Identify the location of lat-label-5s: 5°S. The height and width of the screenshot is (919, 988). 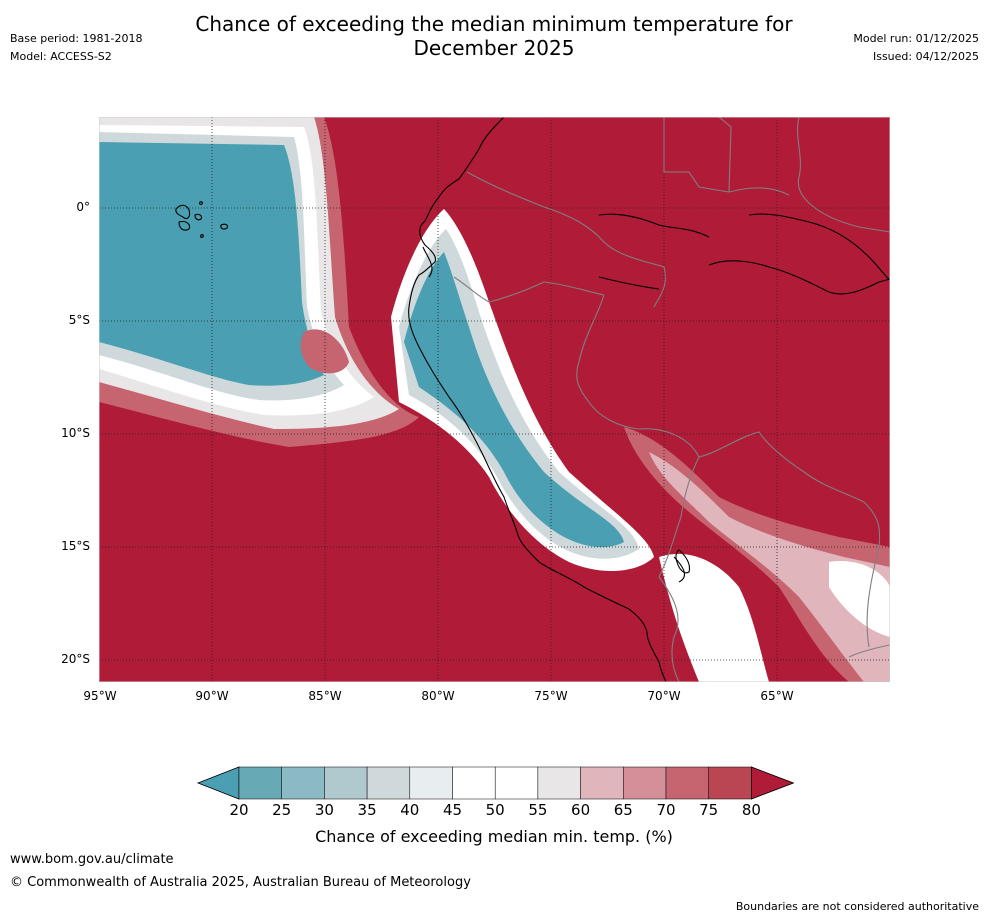
(79, 320).